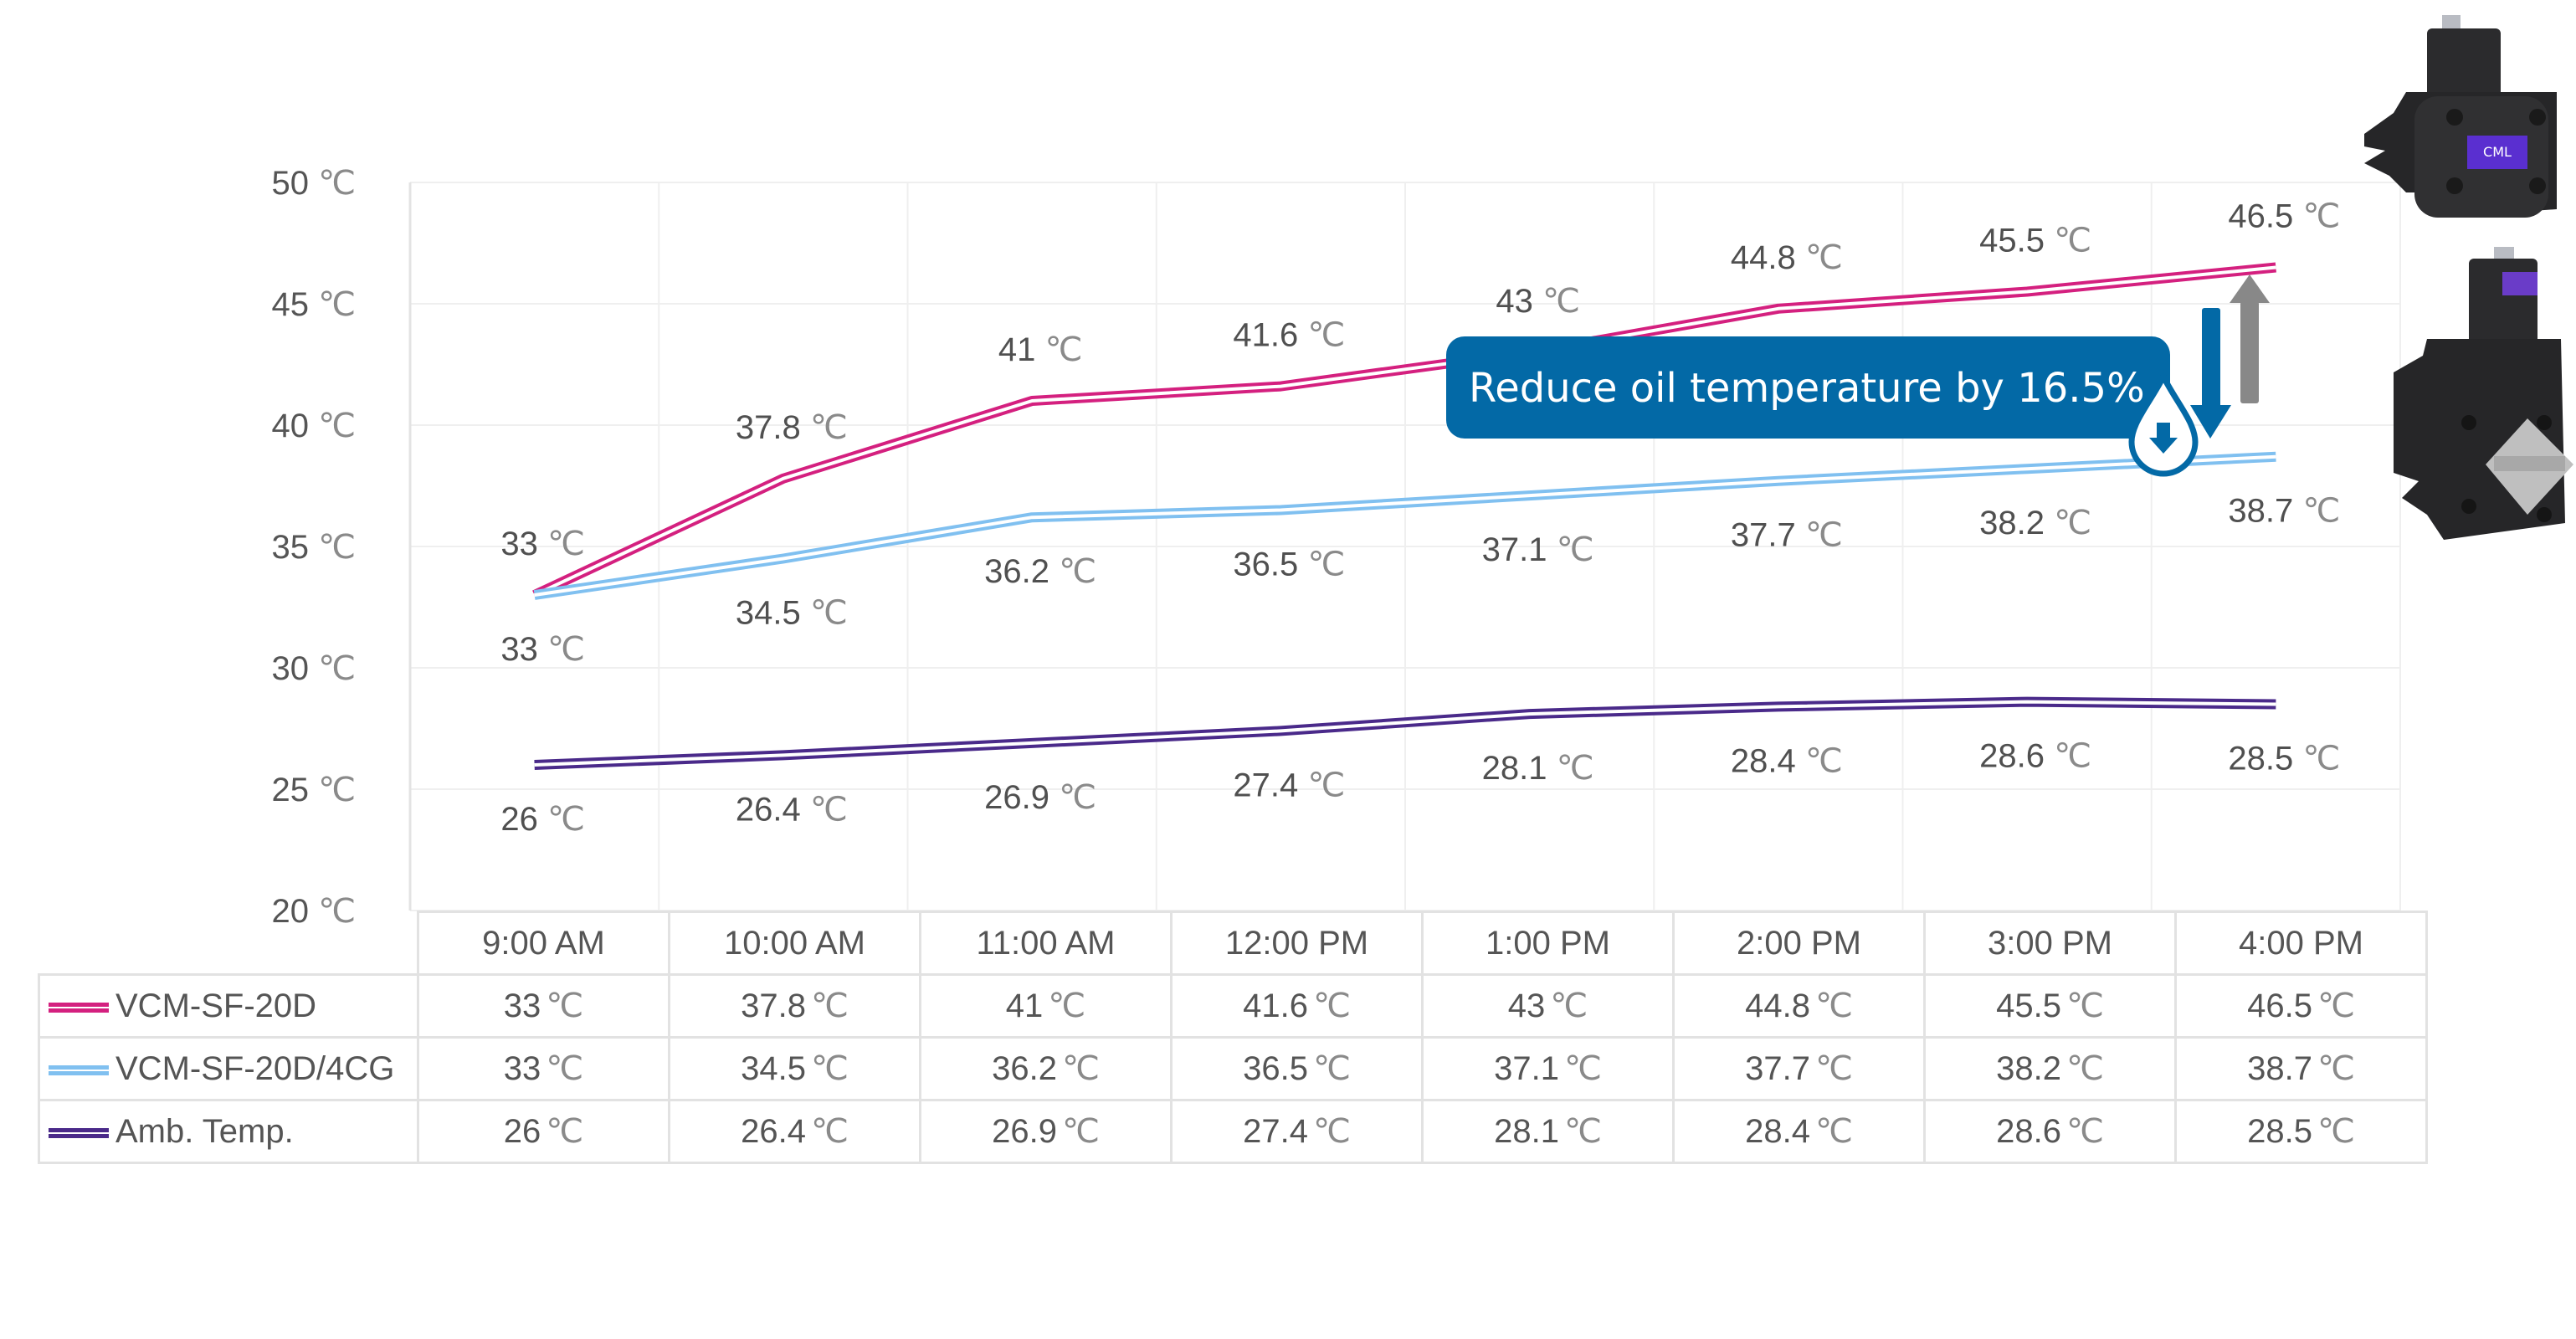 This screenshot has width=2576, height=1339. I want to click on table-cell: 46.5 ℃, so click(2301, 1006).